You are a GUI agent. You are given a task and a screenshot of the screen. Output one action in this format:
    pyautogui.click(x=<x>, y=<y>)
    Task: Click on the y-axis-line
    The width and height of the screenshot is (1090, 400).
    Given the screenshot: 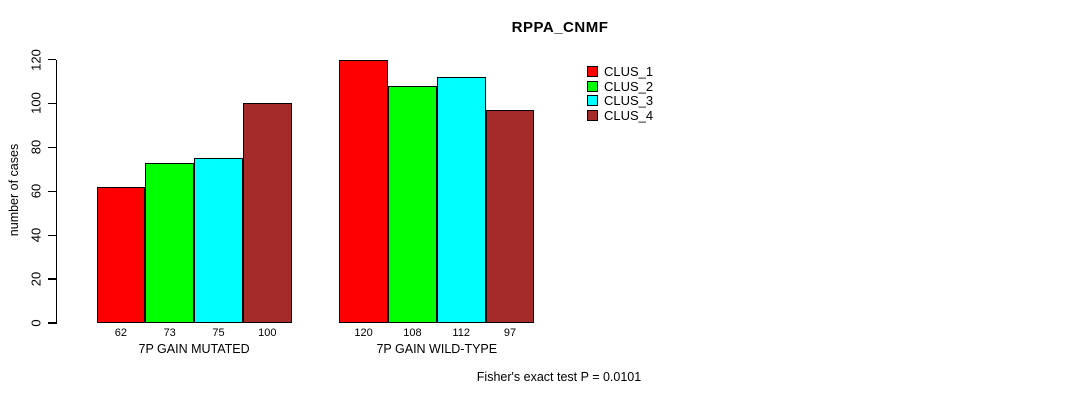 What is the action you would take?
    pyautogui.click(x=57, y=192)
    